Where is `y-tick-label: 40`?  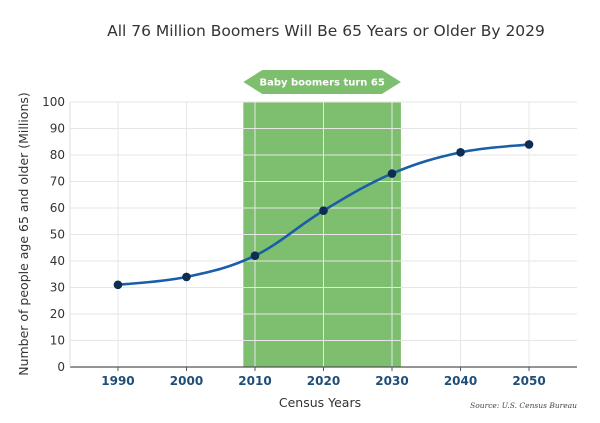
y-tick-label: 40 is located at coordinates (57, 261).